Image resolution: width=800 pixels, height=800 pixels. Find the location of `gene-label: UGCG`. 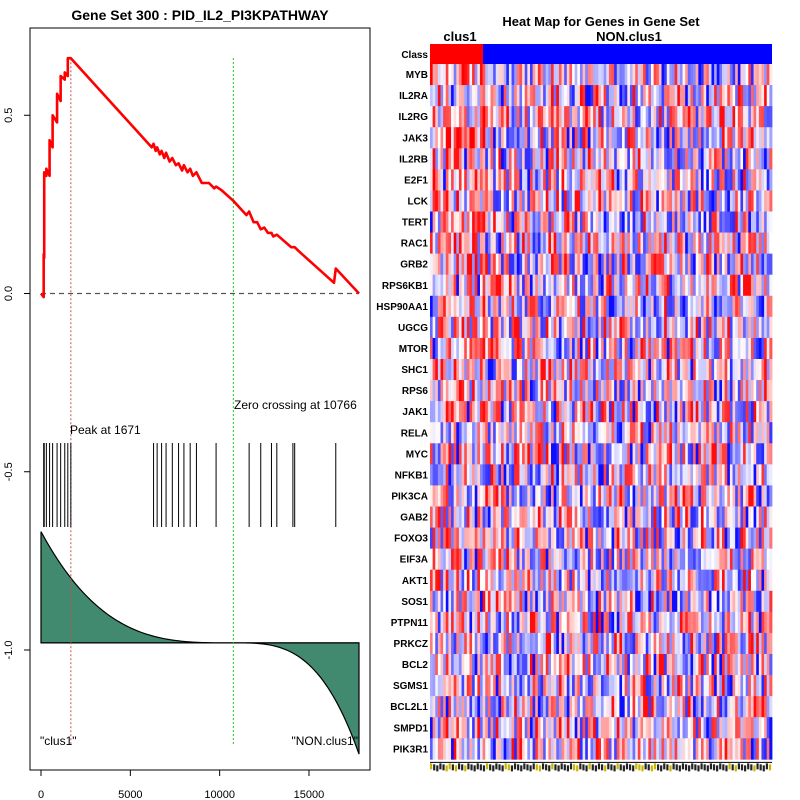

gene-label: UGCG is located at coordinates (413, 328).